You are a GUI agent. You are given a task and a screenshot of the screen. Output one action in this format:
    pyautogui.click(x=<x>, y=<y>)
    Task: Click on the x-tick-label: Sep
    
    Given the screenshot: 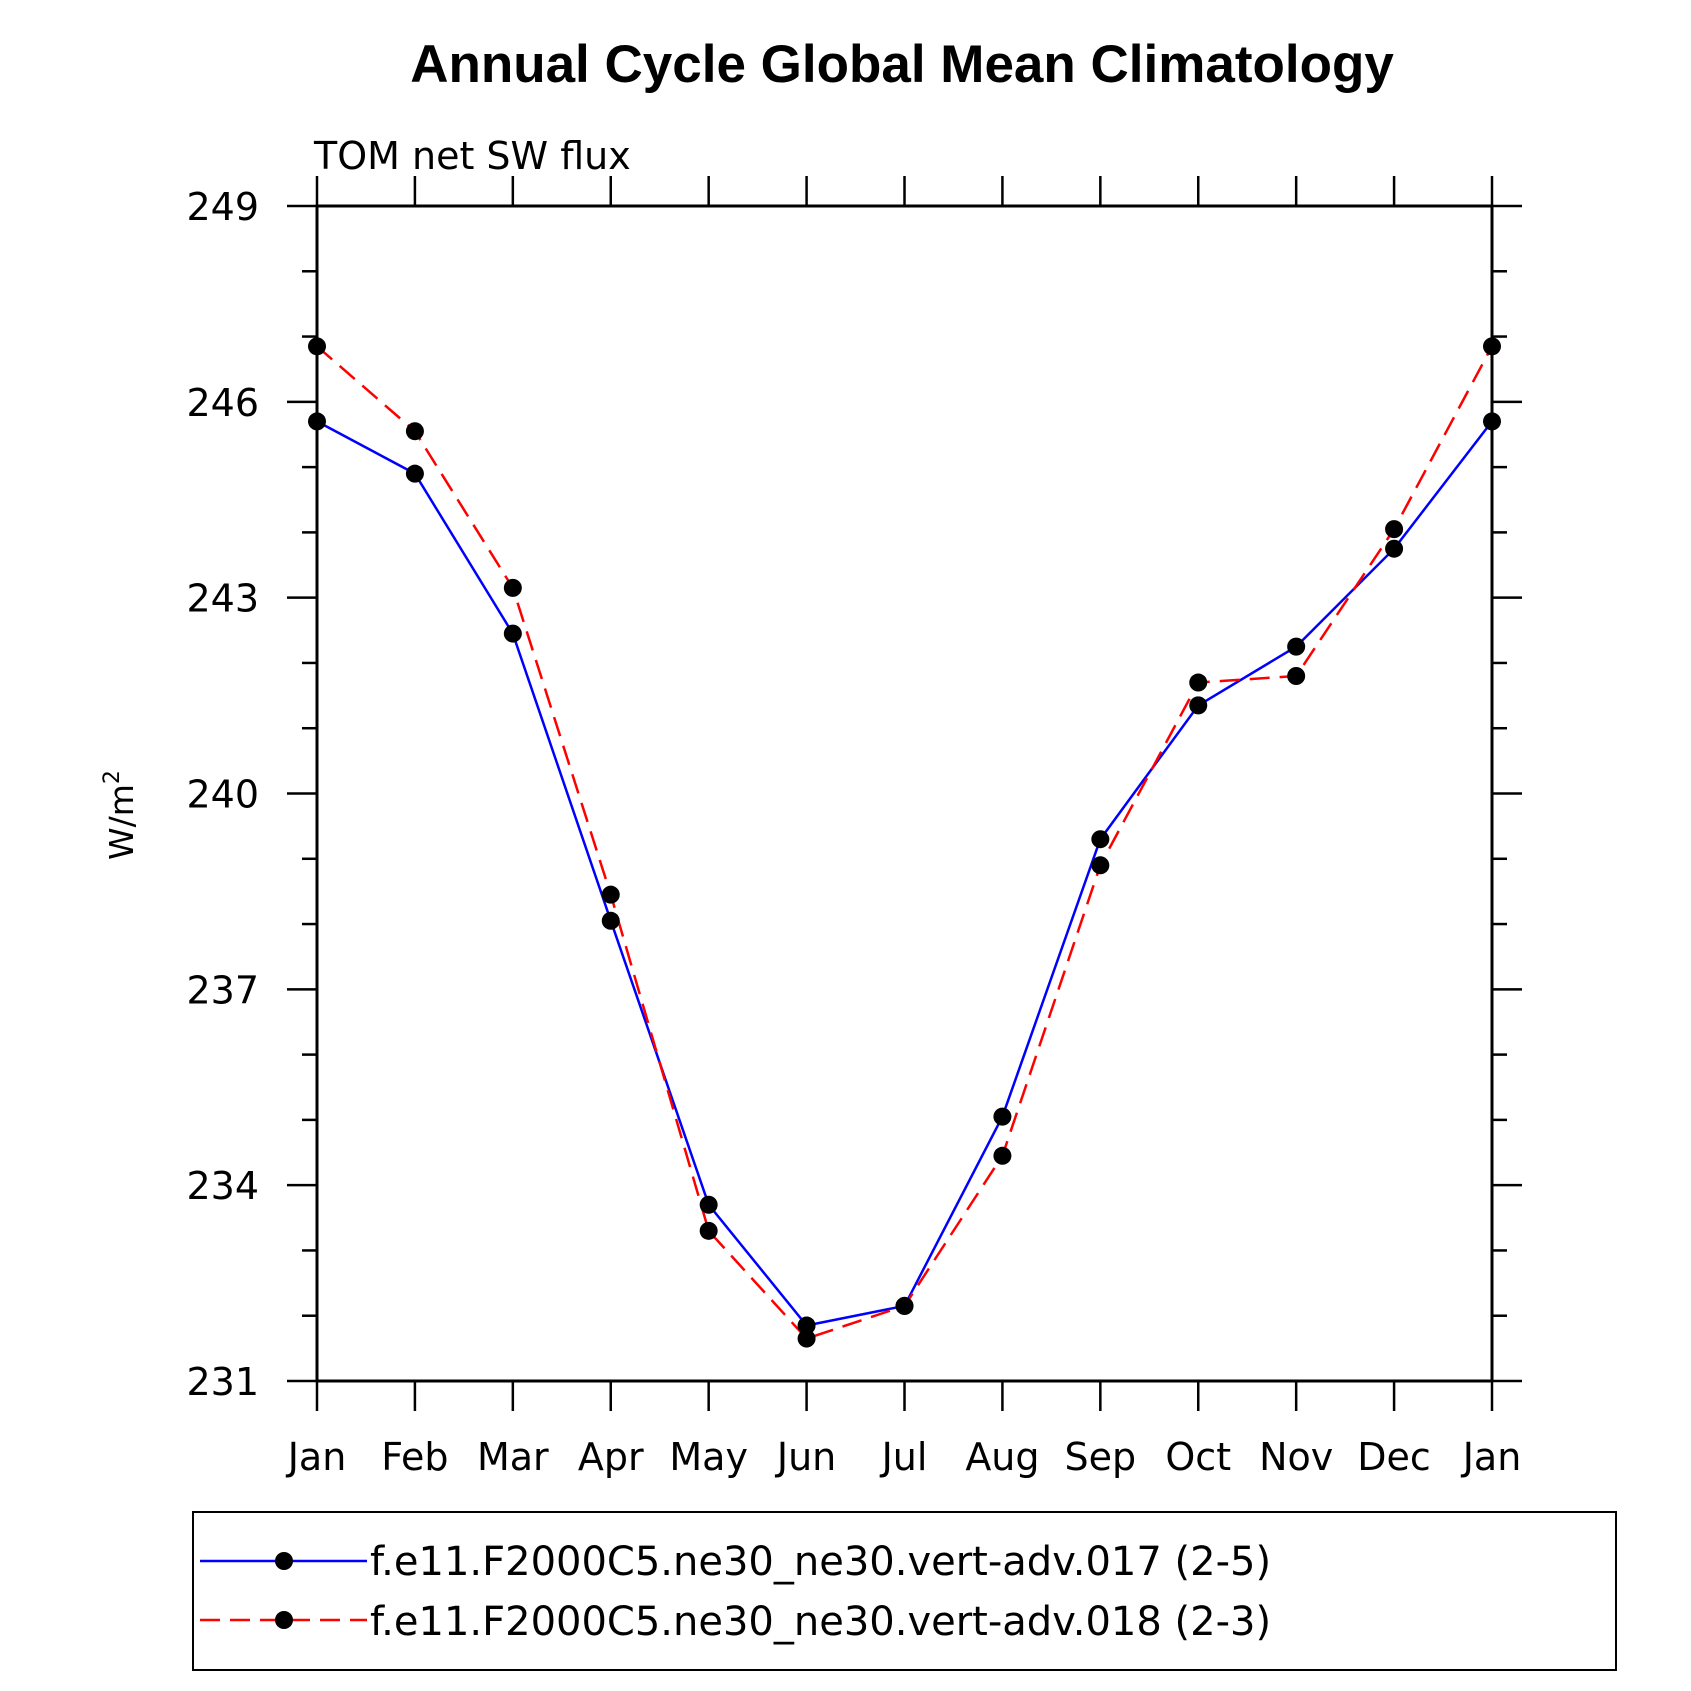 What is the action you would take?
    pyautogui.click(x=1101, y=1457)
    